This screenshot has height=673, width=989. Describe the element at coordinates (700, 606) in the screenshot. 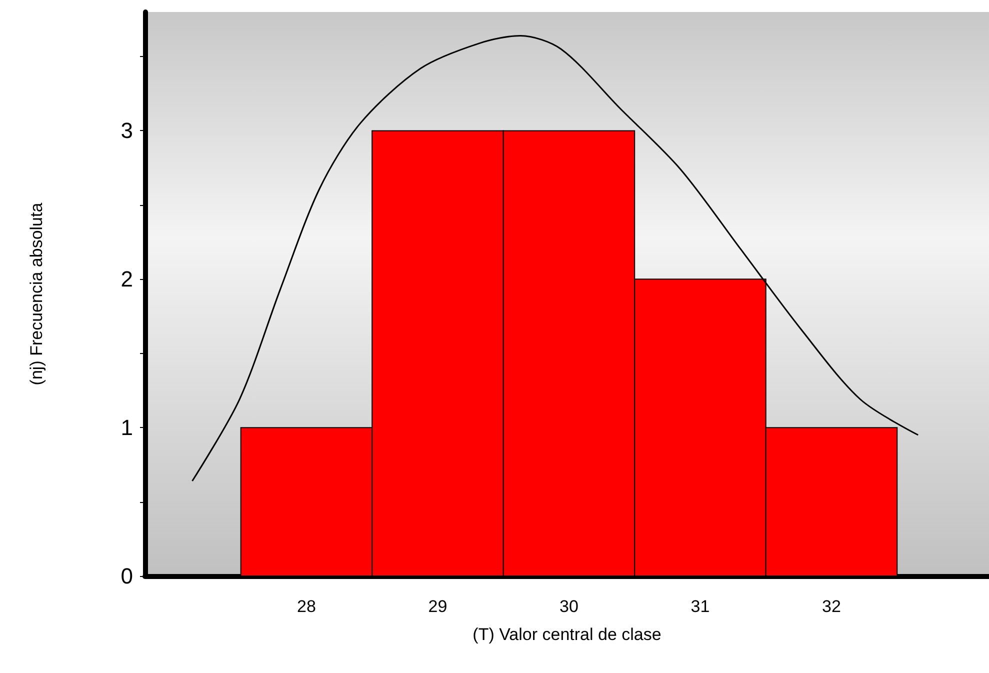

I see `x-tick-label: 31` at that location.